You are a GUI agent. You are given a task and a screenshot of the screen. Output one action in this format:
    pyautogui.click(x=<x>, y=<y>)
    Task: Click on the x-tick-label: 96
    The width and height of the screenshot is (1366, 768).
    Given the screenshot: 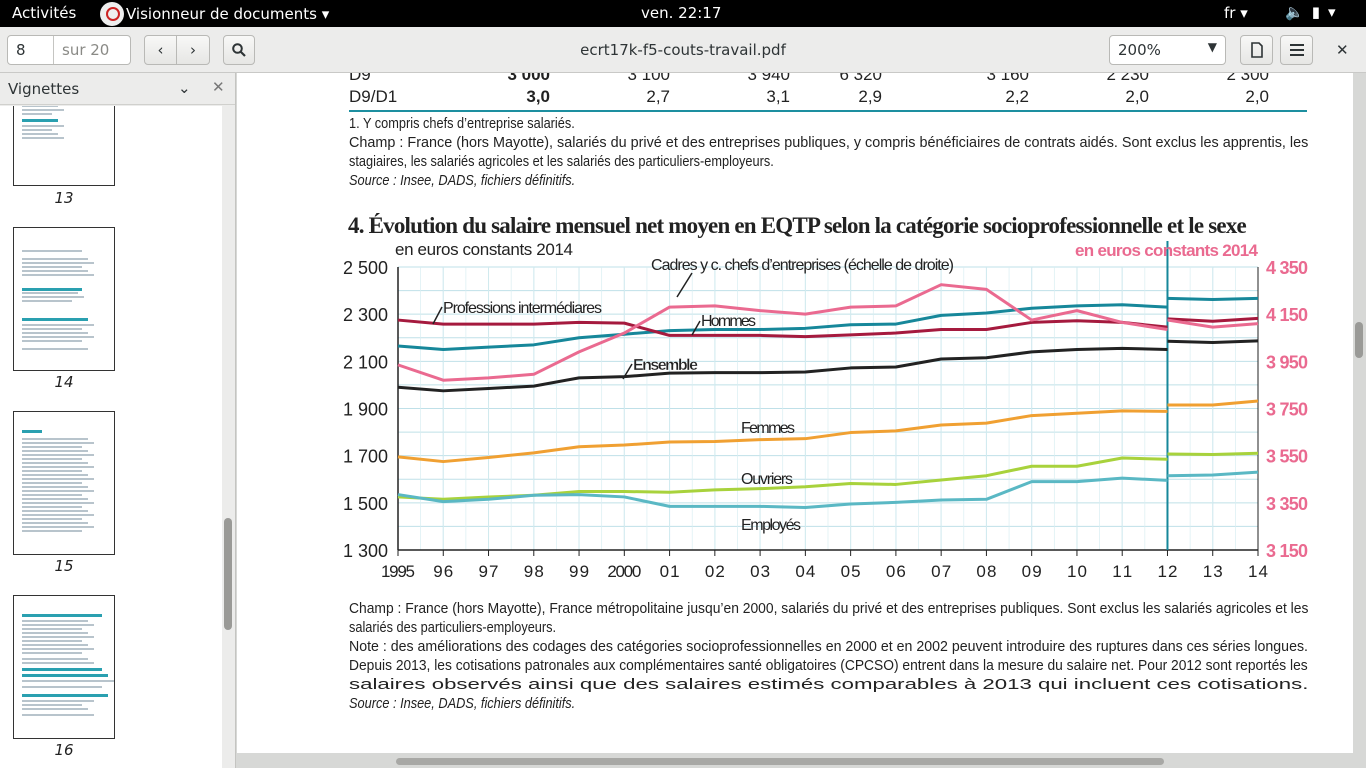 What is the action you would take?
    pyautogui.click(x=443, y=571)
    